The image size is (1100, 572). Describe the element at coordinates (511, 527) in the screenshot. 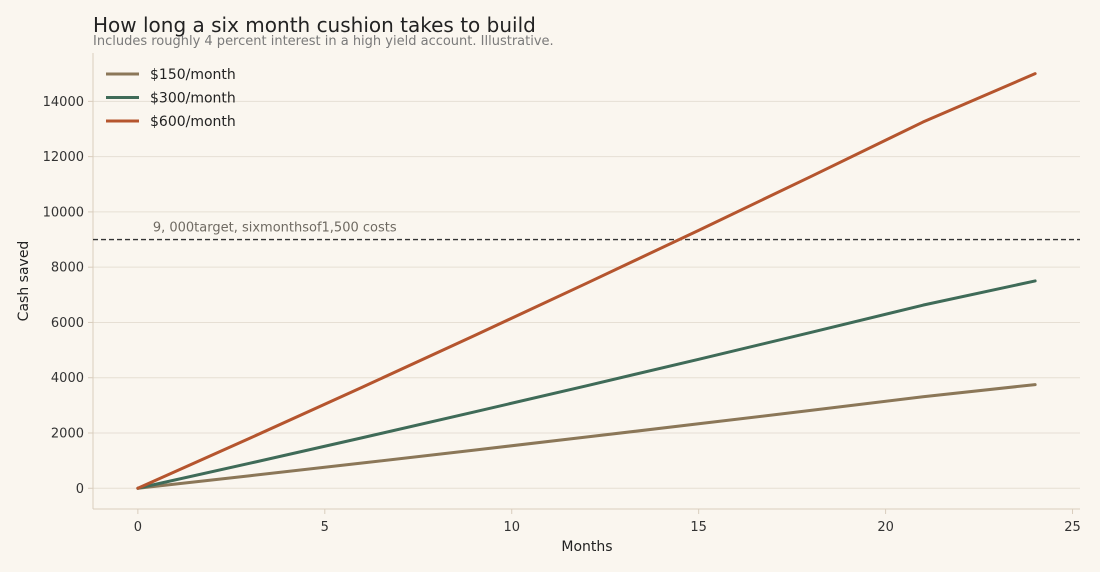

I see `x-tick-label: 10` at that location.